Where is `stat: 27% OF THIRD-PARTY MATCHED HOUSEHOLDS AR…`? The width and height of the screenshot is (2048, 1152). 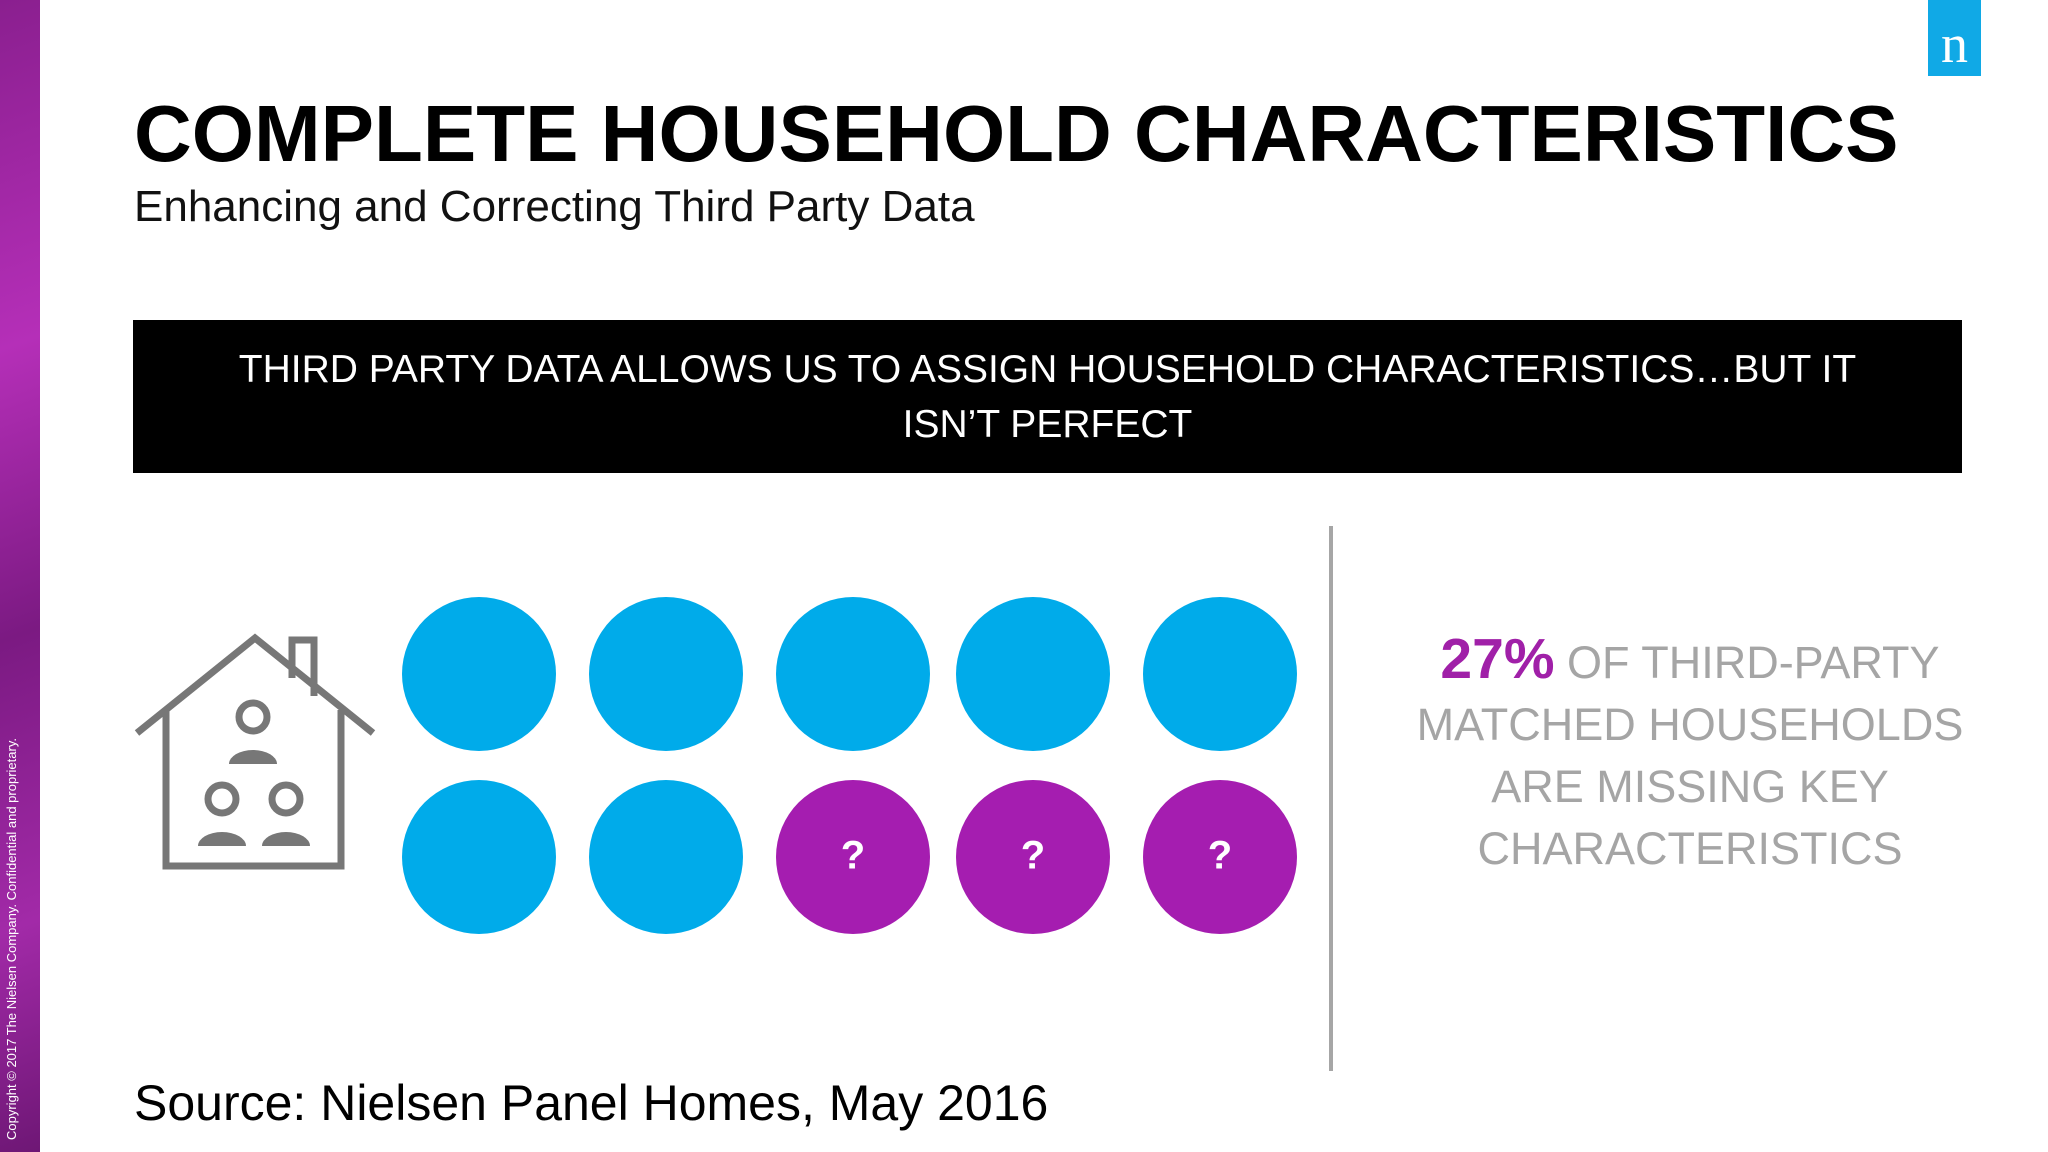
stat: 27% OF THIRD-PARTY MATCHED HOUSEHOLDS AR… is located at coordinates (1690, 754).